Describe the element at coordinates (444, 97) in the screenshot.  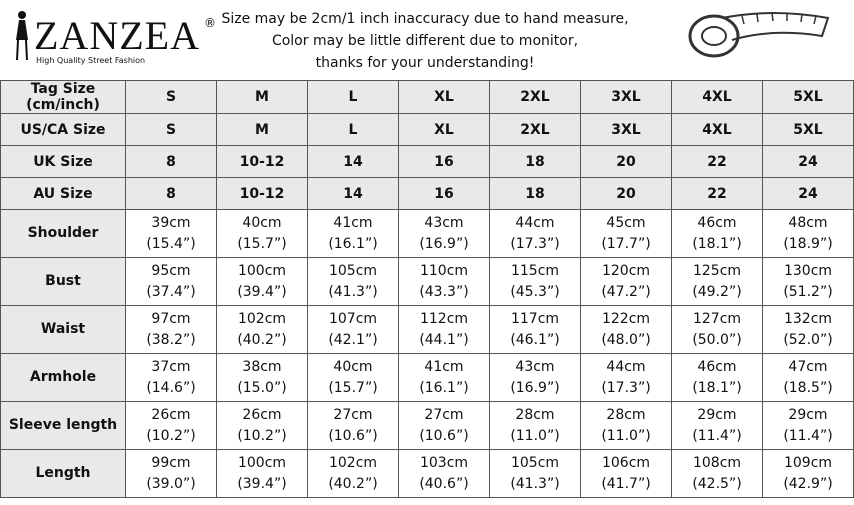
I see `size-cell: XL` at that location.